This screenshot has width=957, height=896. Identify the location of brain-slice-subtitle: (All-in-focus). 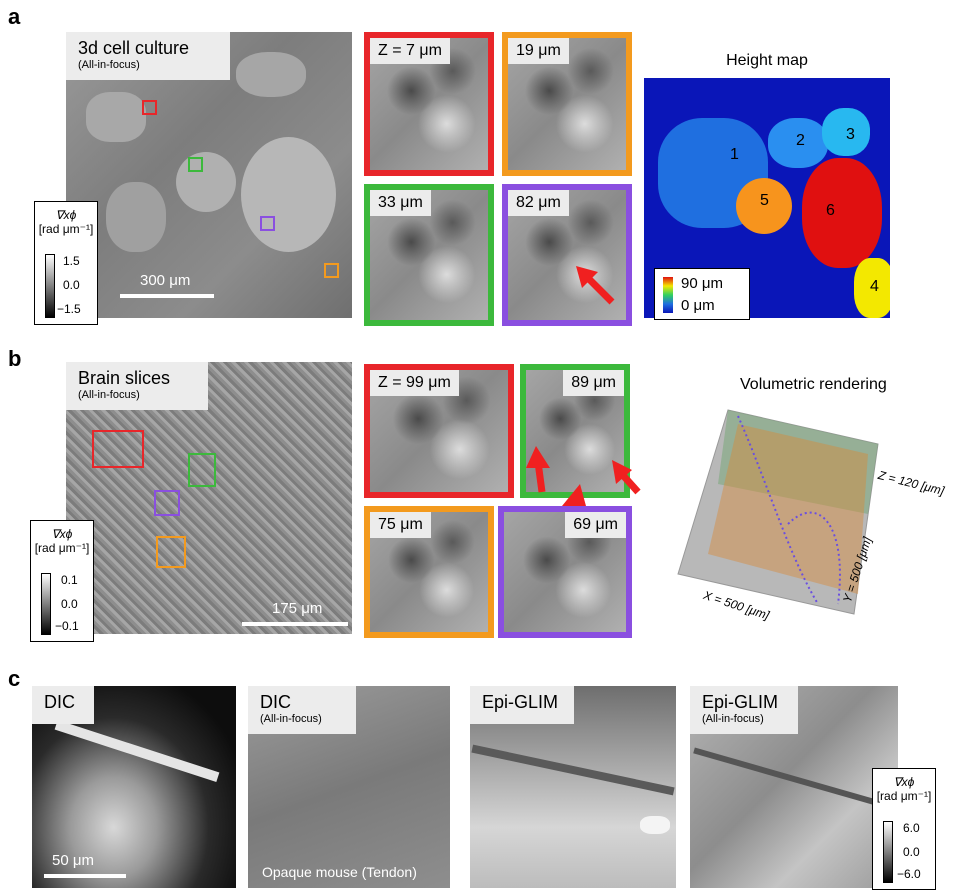
(109, 395).